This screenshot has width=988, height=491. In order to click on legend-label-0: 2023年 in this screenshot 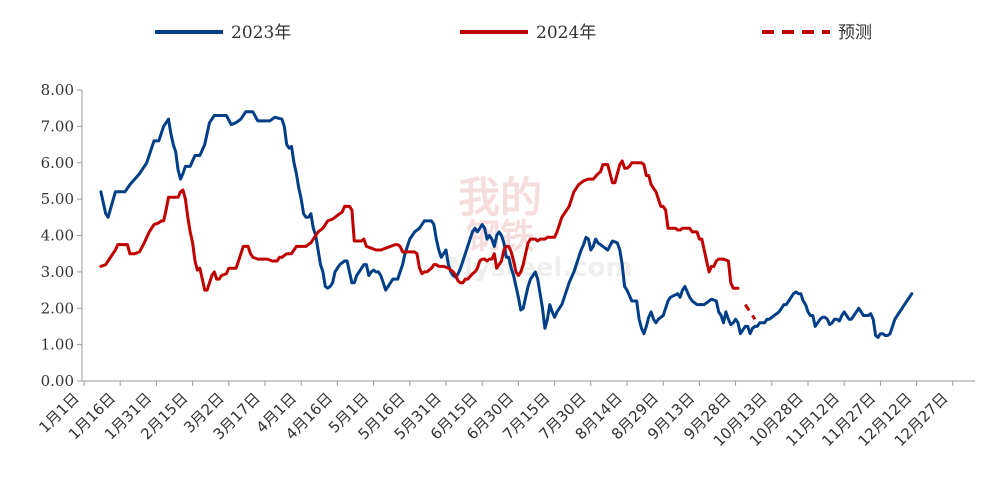, I will do `click(261, 33)`.